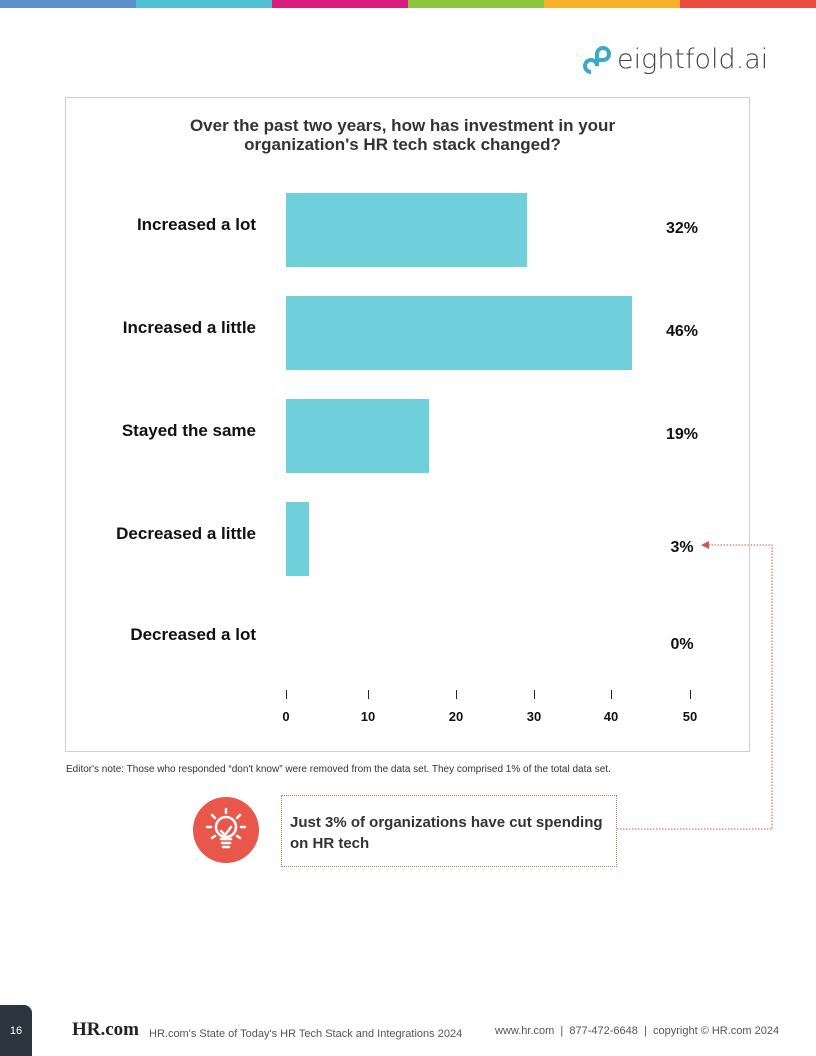  What do you see at coordinates (534, 716) in the screenshot?
I see `x-tick-label: 30` at bounding box center [534, 716].